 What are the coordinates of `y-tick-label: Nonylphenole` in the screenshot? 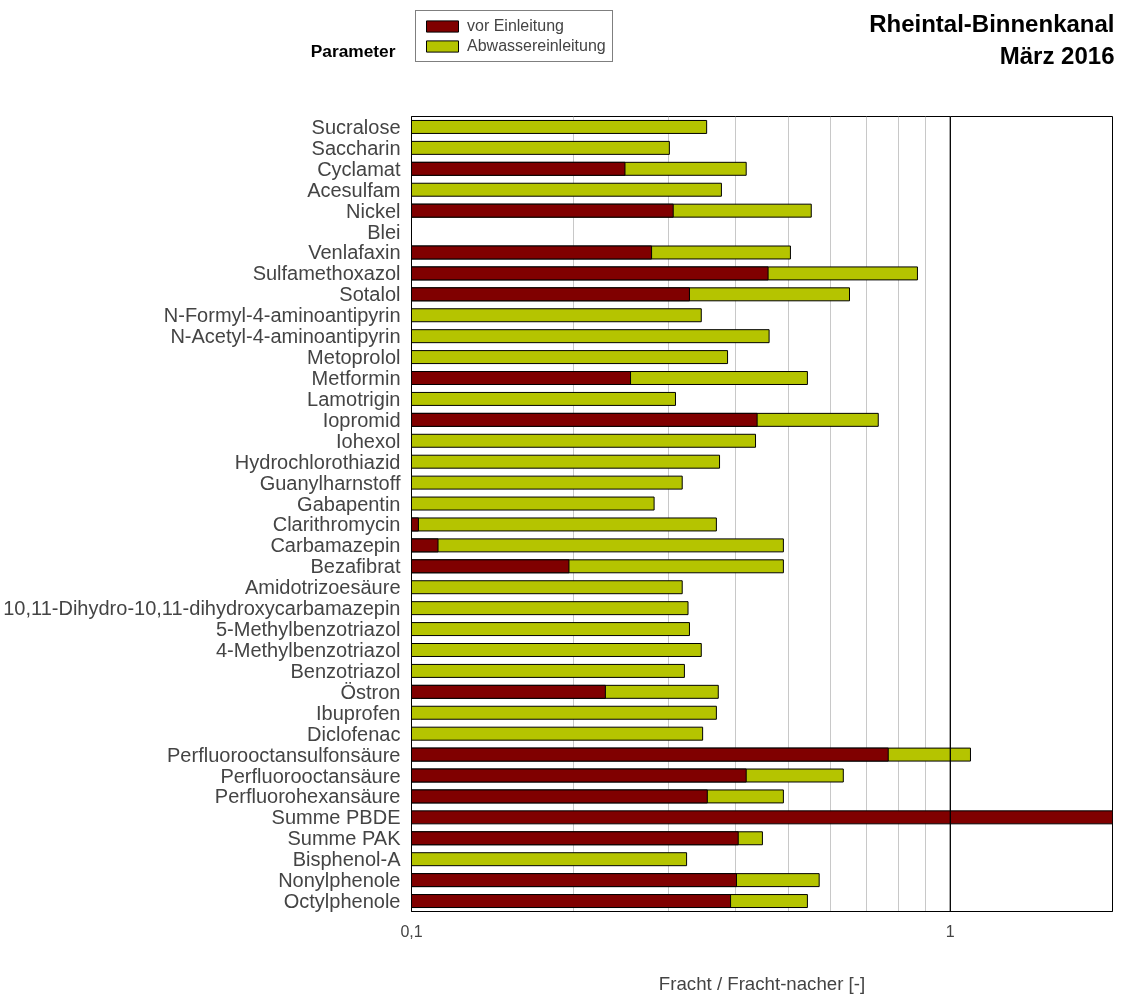 It's located at (339, 880).